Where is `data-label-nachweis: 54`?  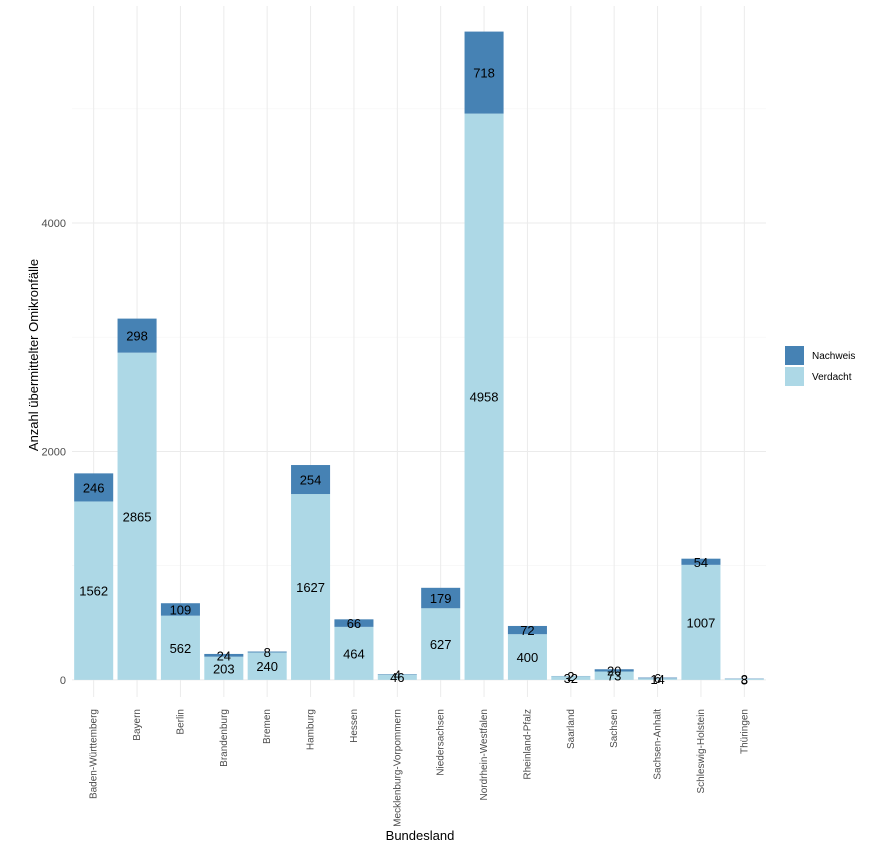
data-label-nachweis: 54 is located at coordinates (701, 562).